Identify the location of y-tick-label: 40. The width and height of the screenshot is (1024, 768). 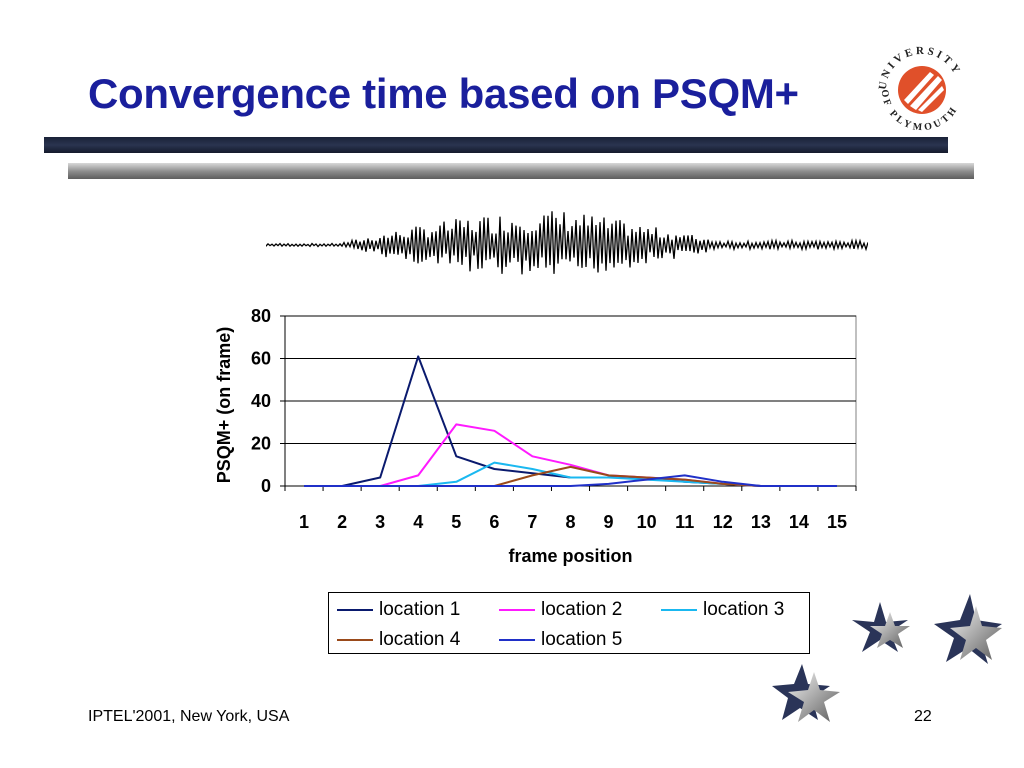
(261, 401).